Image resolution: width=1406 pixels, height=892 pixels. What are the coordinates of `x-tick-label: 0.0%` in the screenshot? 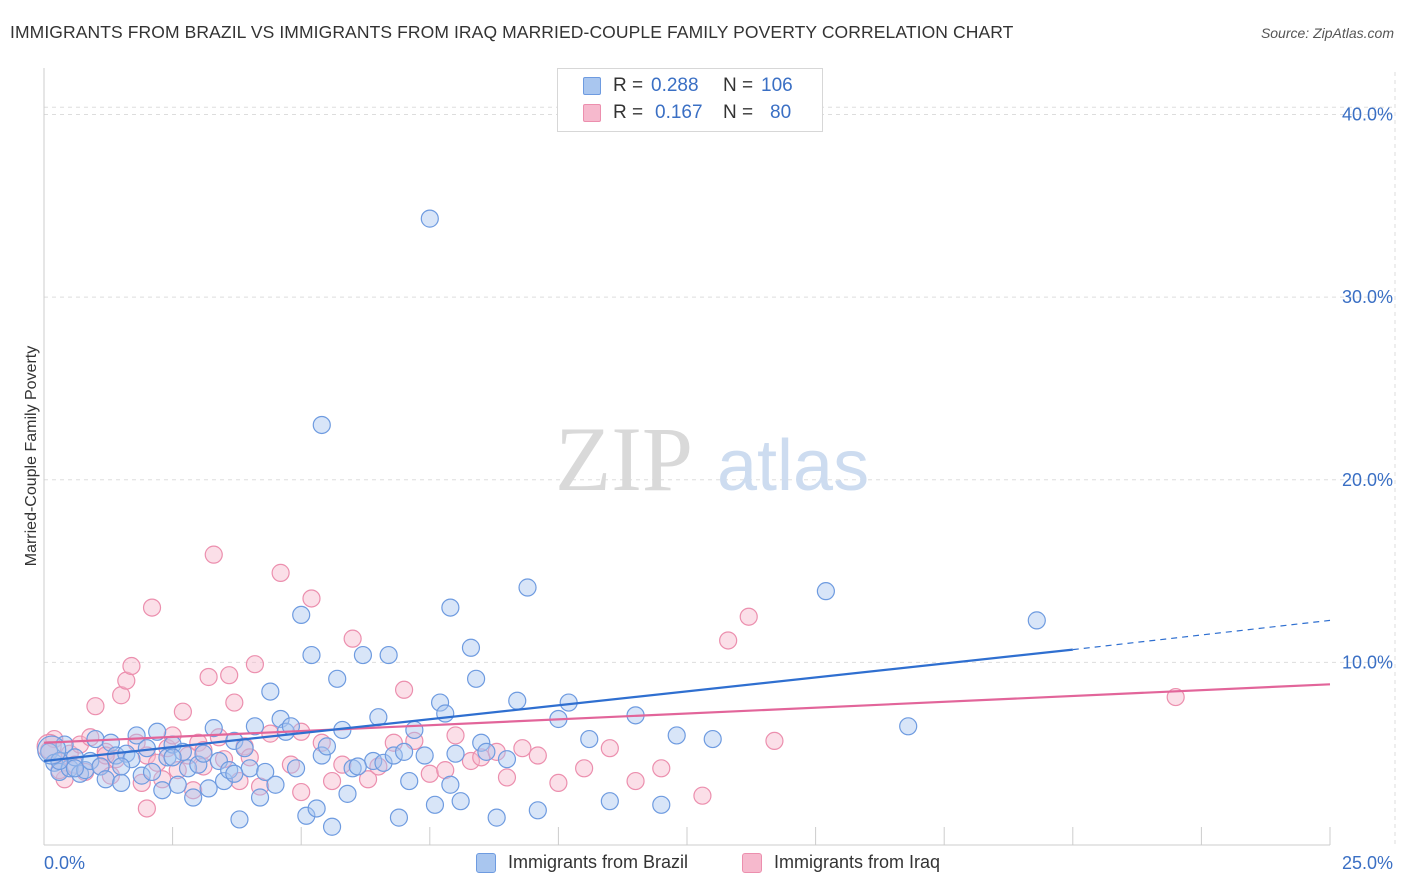 It's located at (64, 863).